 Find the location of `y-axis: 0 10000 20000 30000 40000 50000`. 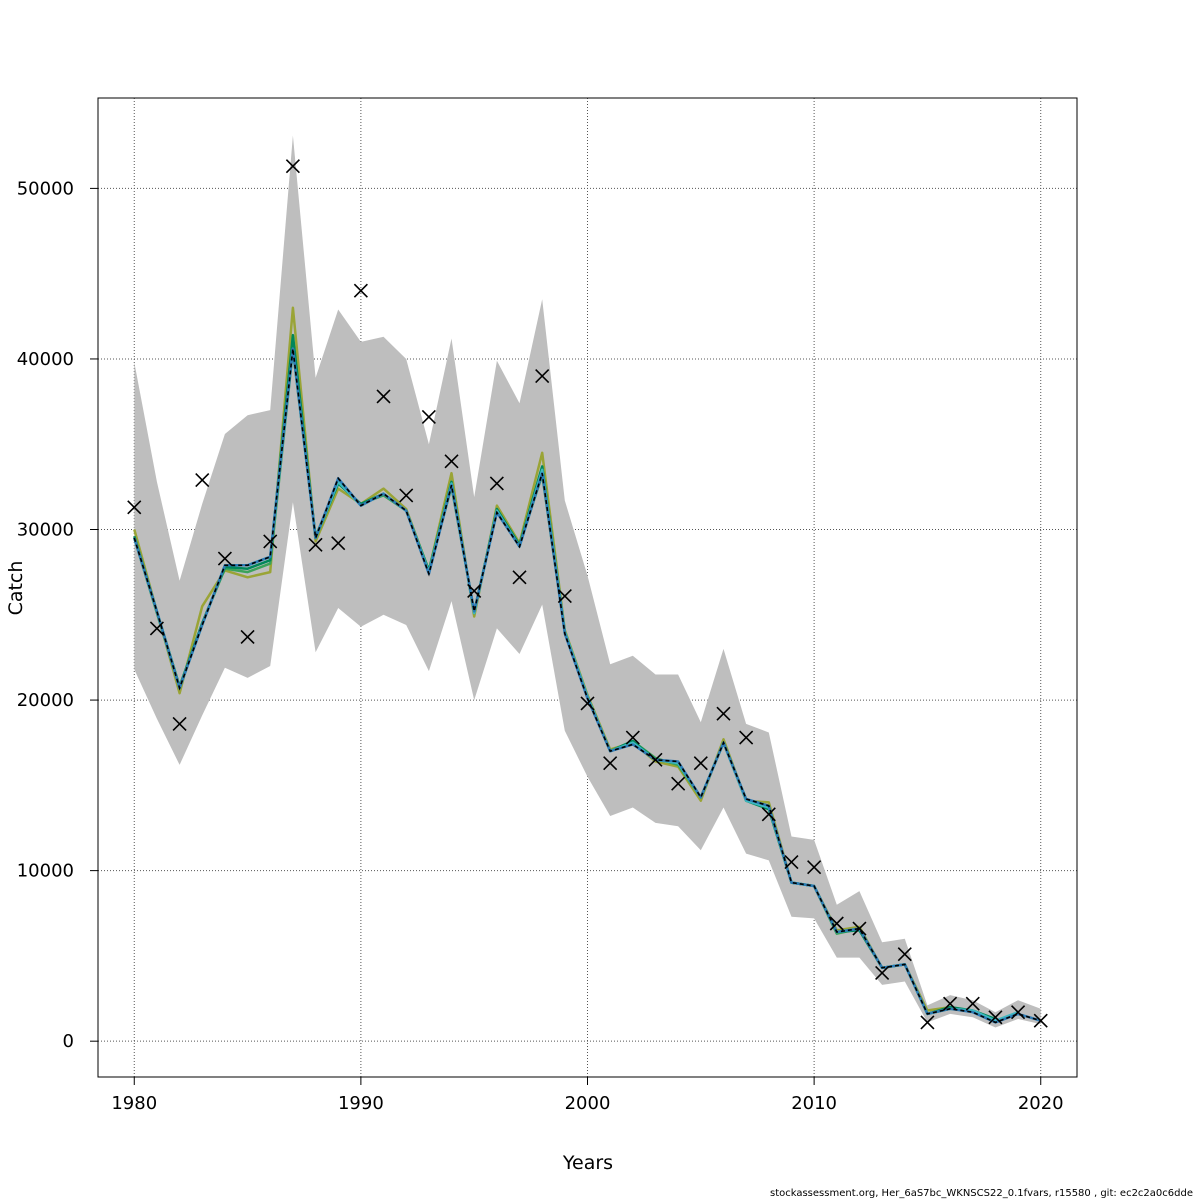

y-axis: 0 10000 20000 30000 40000 50000 is located at coordinates (57, 615).